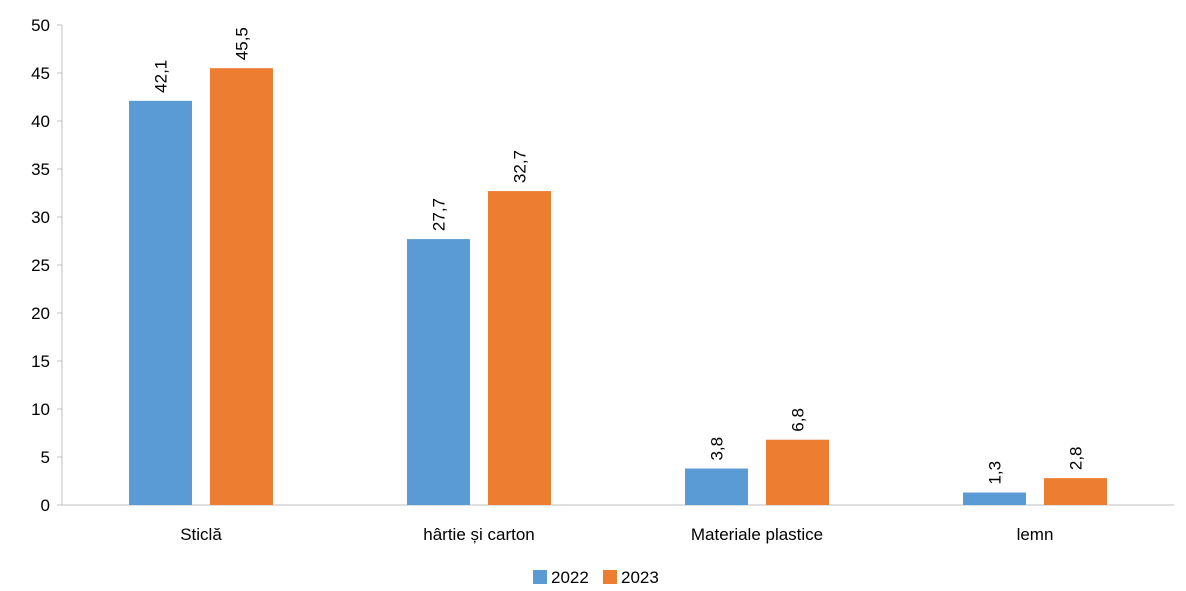  Describe the element at coordinates (610, 577) in the screenshot. I see `legend-swatch-2023` at that location.